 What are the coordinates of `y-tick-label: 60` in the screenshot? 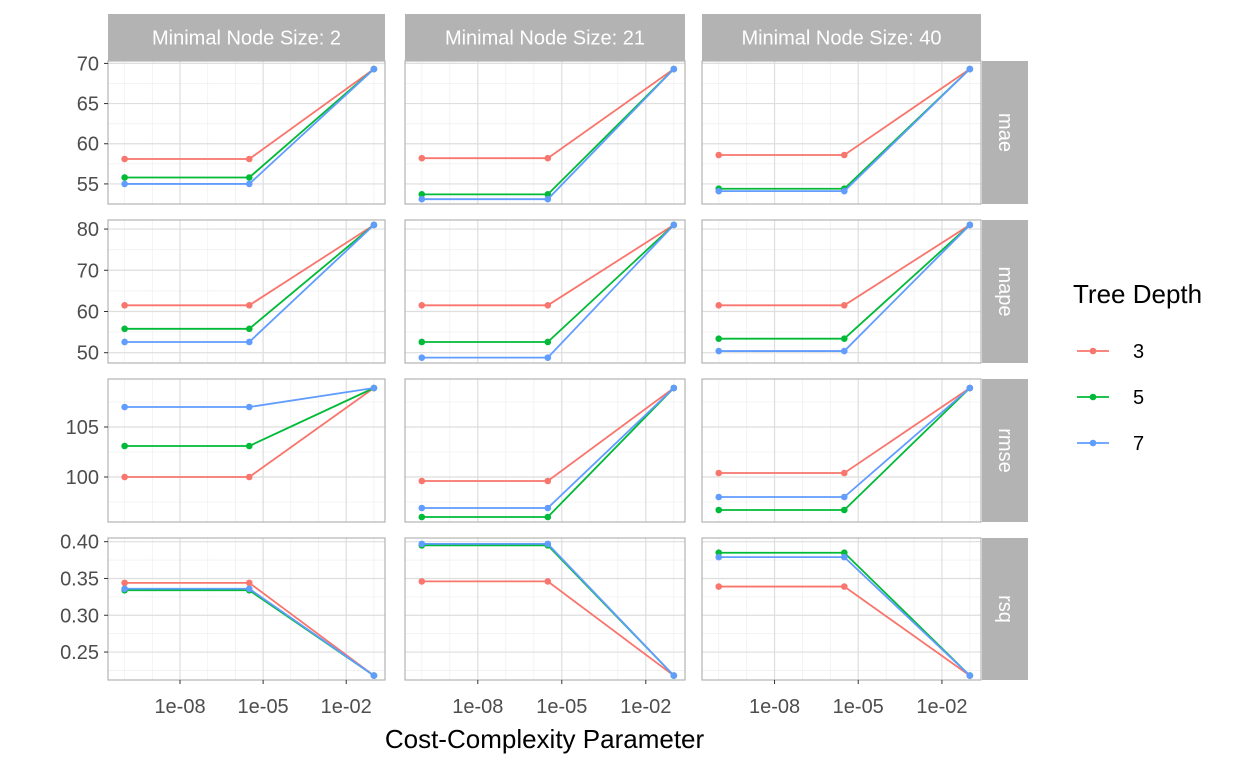 It's located at (88, 145).